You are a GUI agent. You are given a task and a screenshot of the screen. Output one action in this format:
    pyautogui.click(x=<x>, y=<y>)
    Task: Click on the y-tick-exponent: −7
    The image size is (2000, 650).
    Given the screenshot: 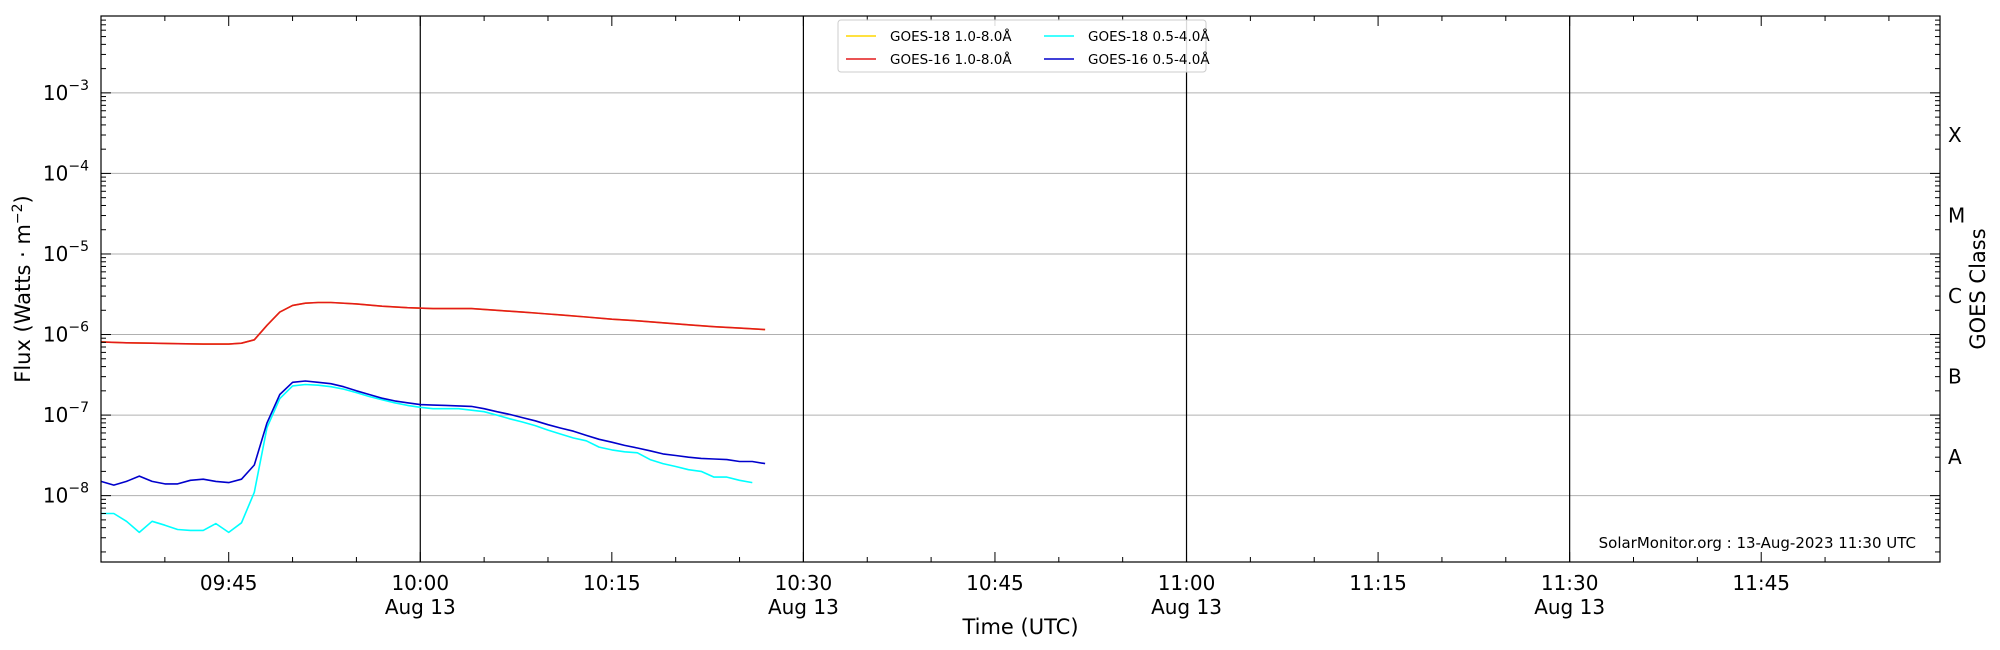 What is the action you would take?
    pyautogui.click(x=78, y=408)
    